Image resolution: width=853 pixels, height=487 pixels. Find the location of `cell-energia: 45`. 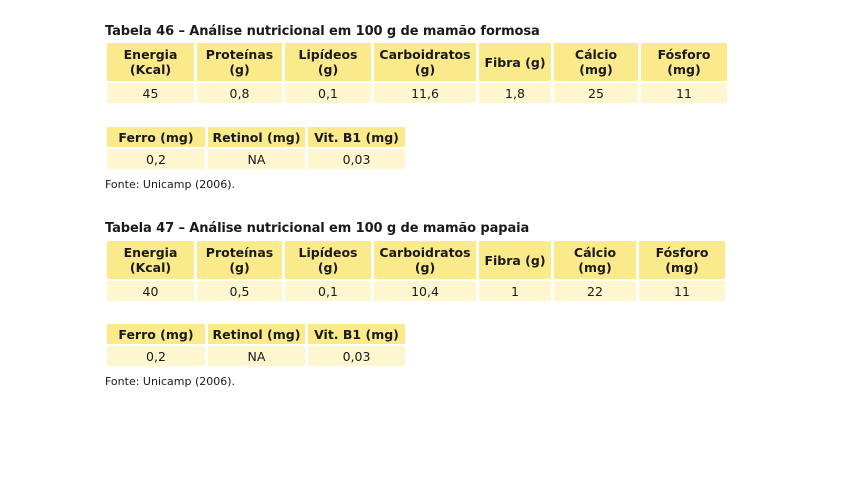

cell-energia: 45 is located at coordinates (150, 93).